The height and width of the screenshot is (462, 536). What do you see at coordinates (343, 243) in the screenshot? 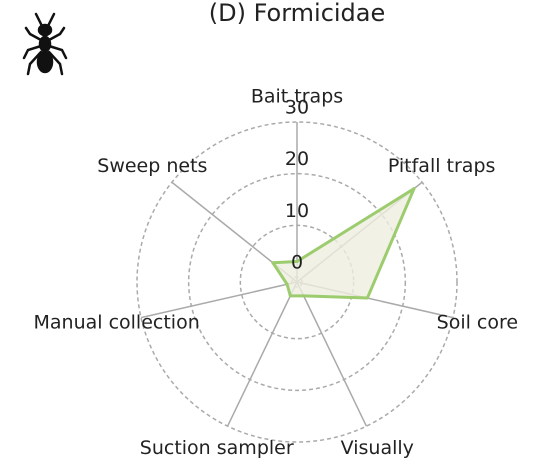
I see `data-area` at bounding box center [343, 243].